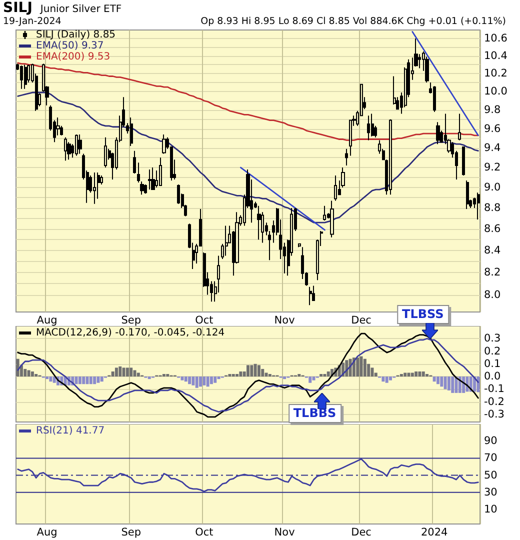 Image resolution: width=520 pixels, height=540 pixels. Describe the element at coordinates (492, 338) in the screenshot. I see `y-tick-label: 0.3` at that location.